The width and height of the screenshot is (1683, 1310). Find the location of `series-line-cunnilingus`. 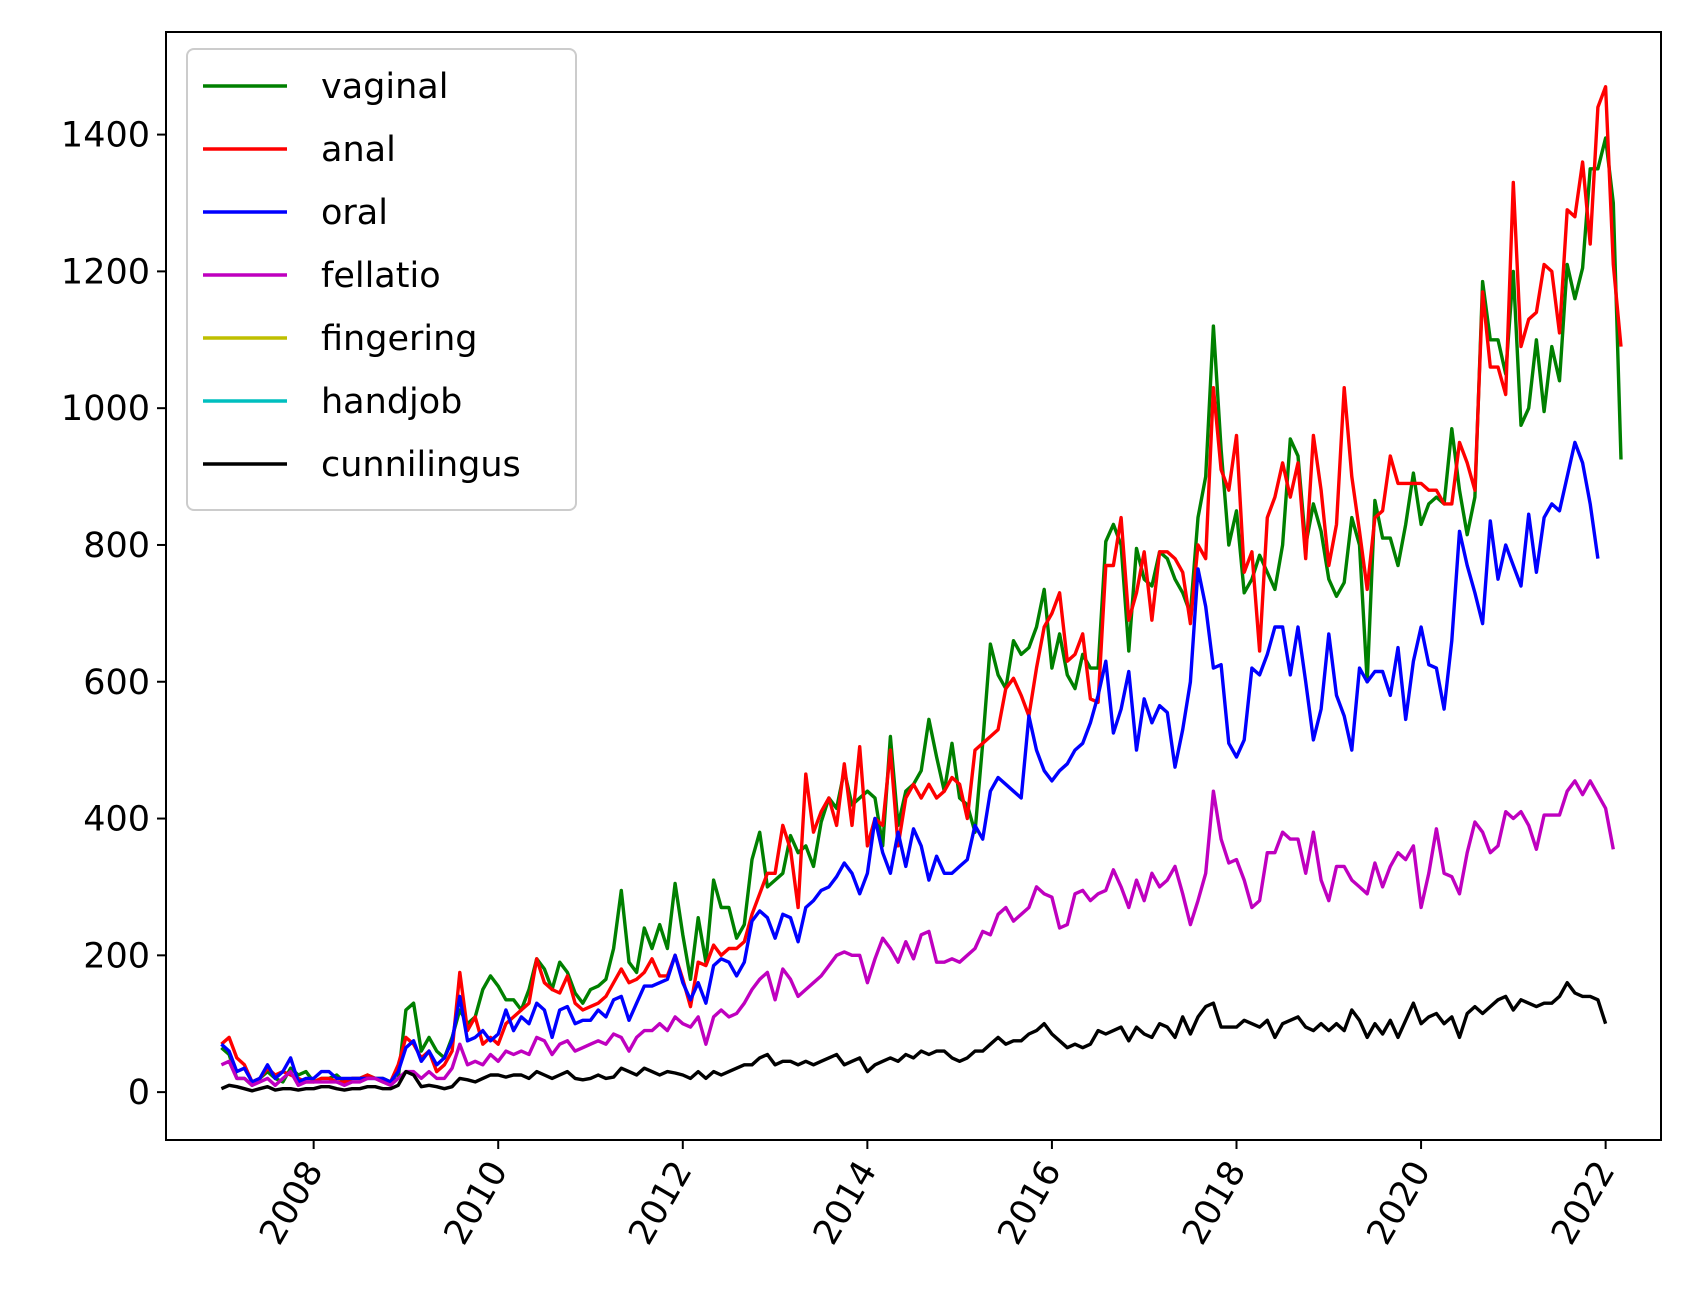

series-line-cunnilingus is located at coordinates (914, 1037).